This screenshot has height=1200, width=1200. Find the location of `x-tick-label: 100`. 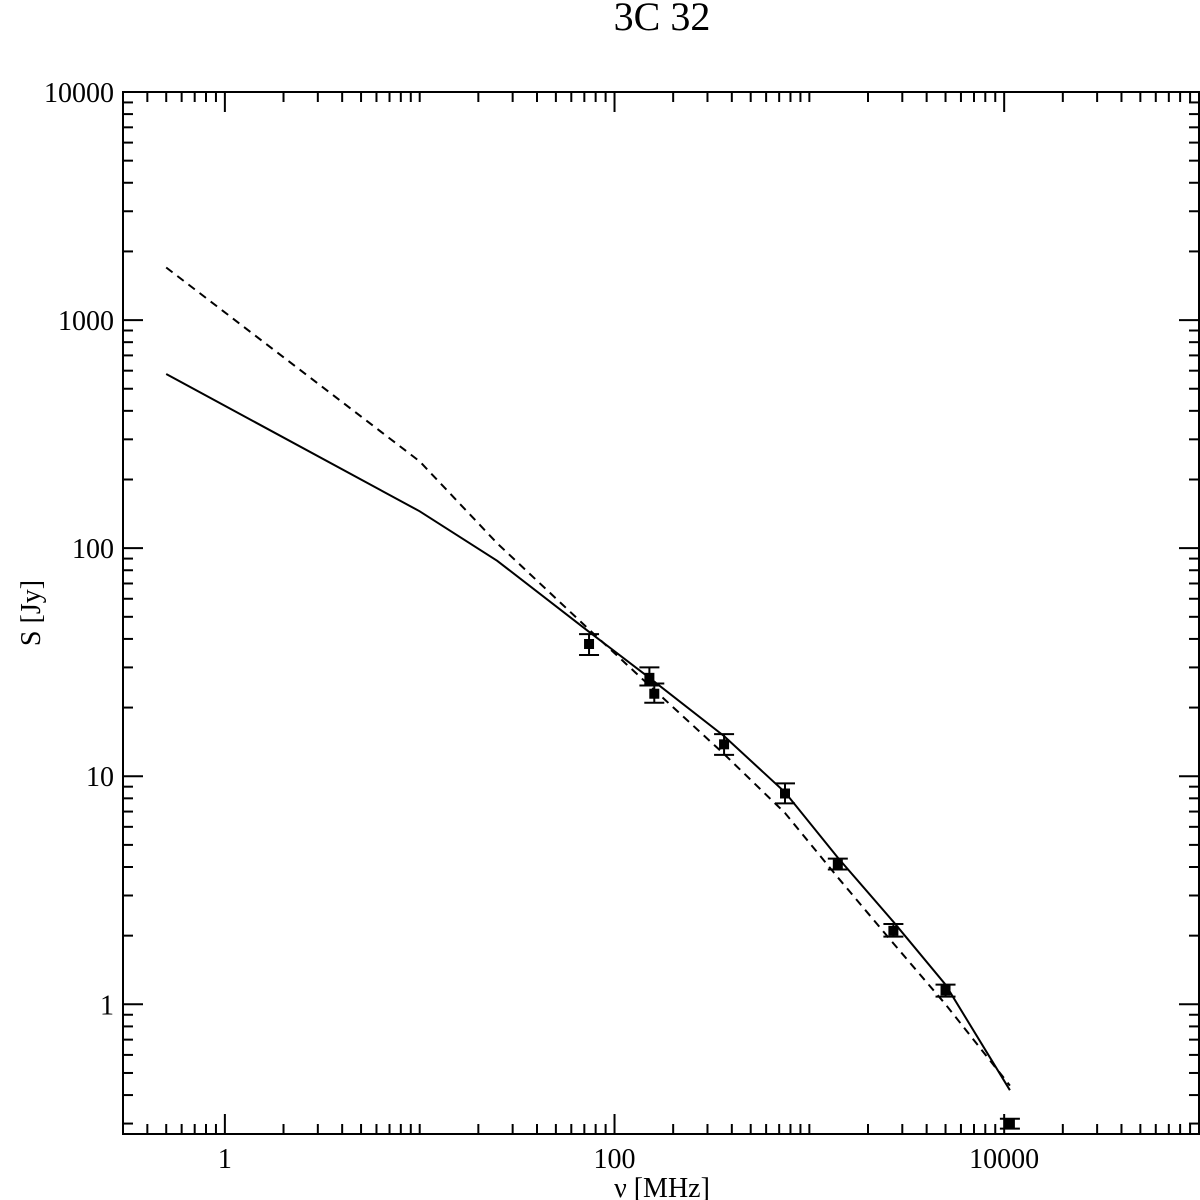

x-tick-label: 100 is located at coordinates (615, 1159).